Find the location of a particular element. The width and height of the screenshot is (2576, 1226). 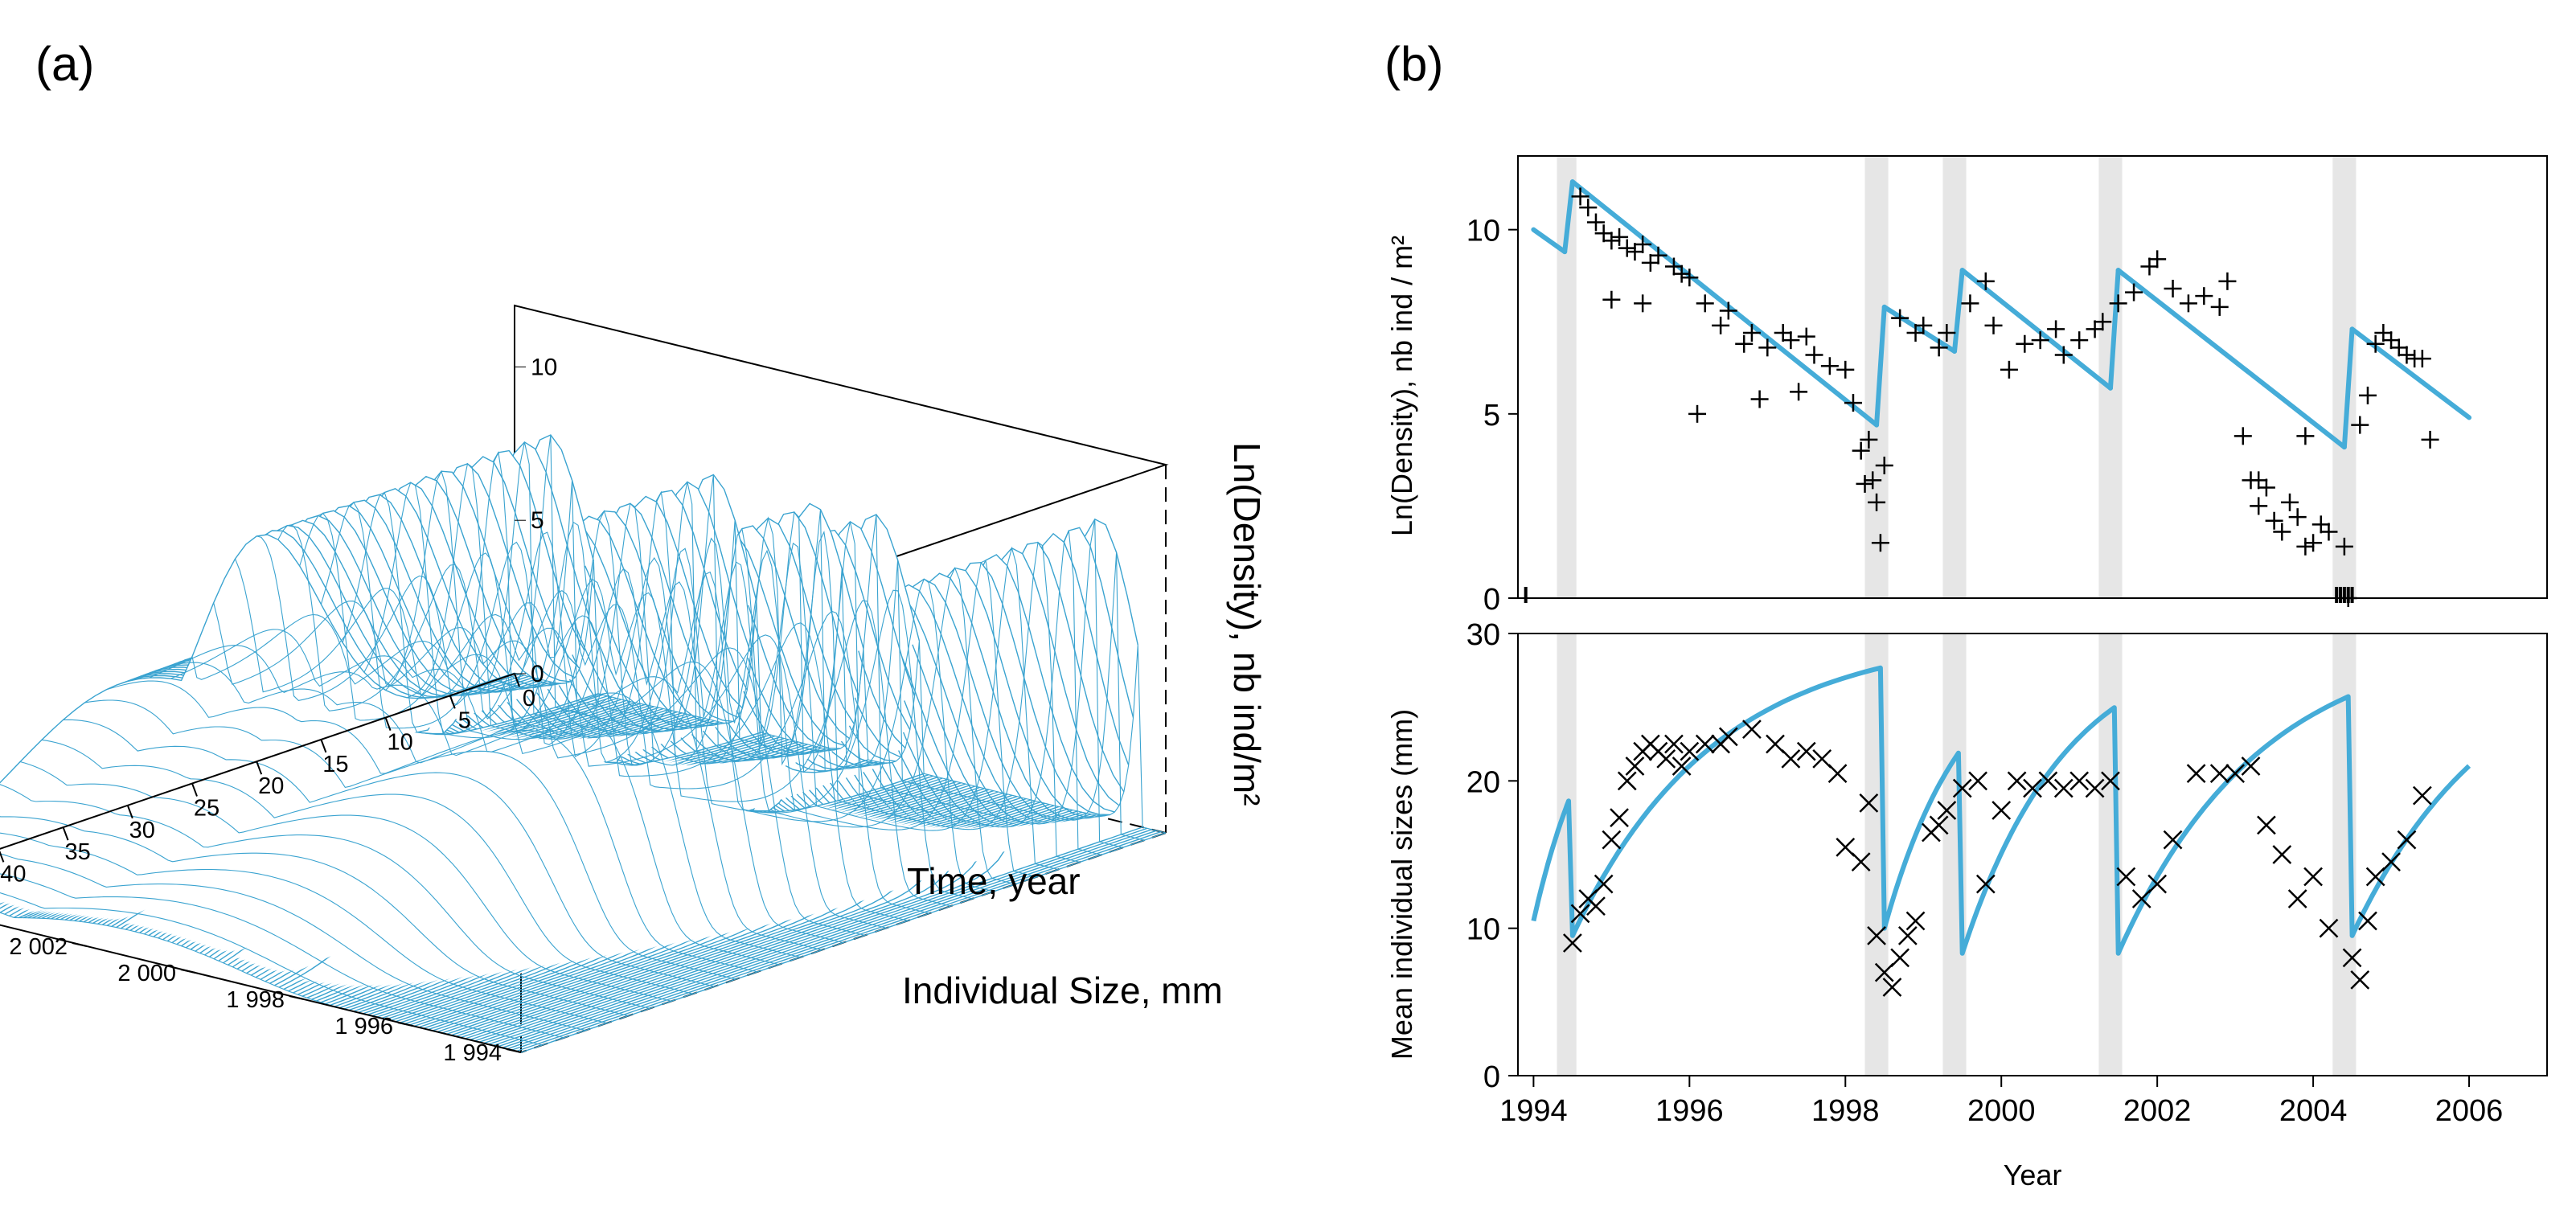

size-tick-label: 15 is located at coordinates (335, 765).